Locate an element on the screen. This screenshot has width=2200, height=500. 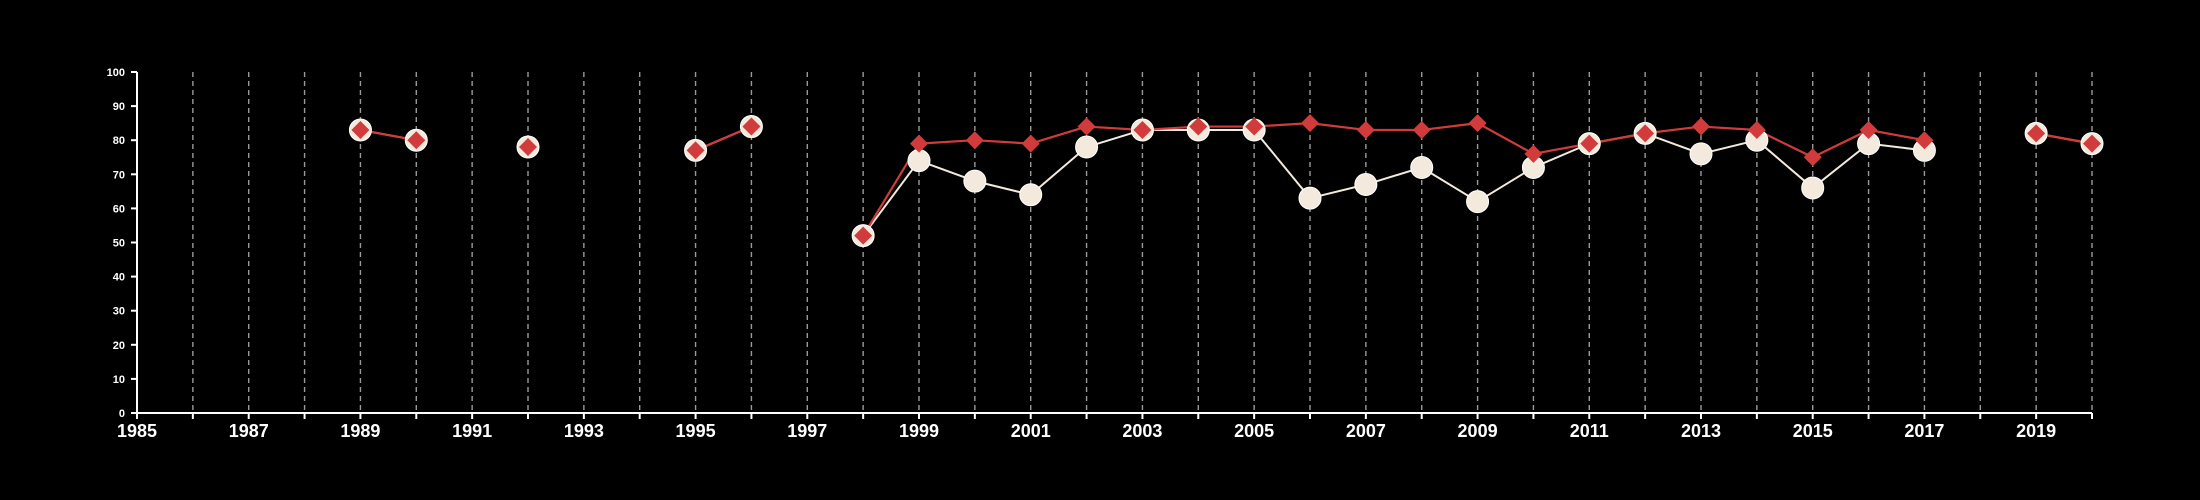
x-tick-label: 1997 is located at coordinates (807, 431).